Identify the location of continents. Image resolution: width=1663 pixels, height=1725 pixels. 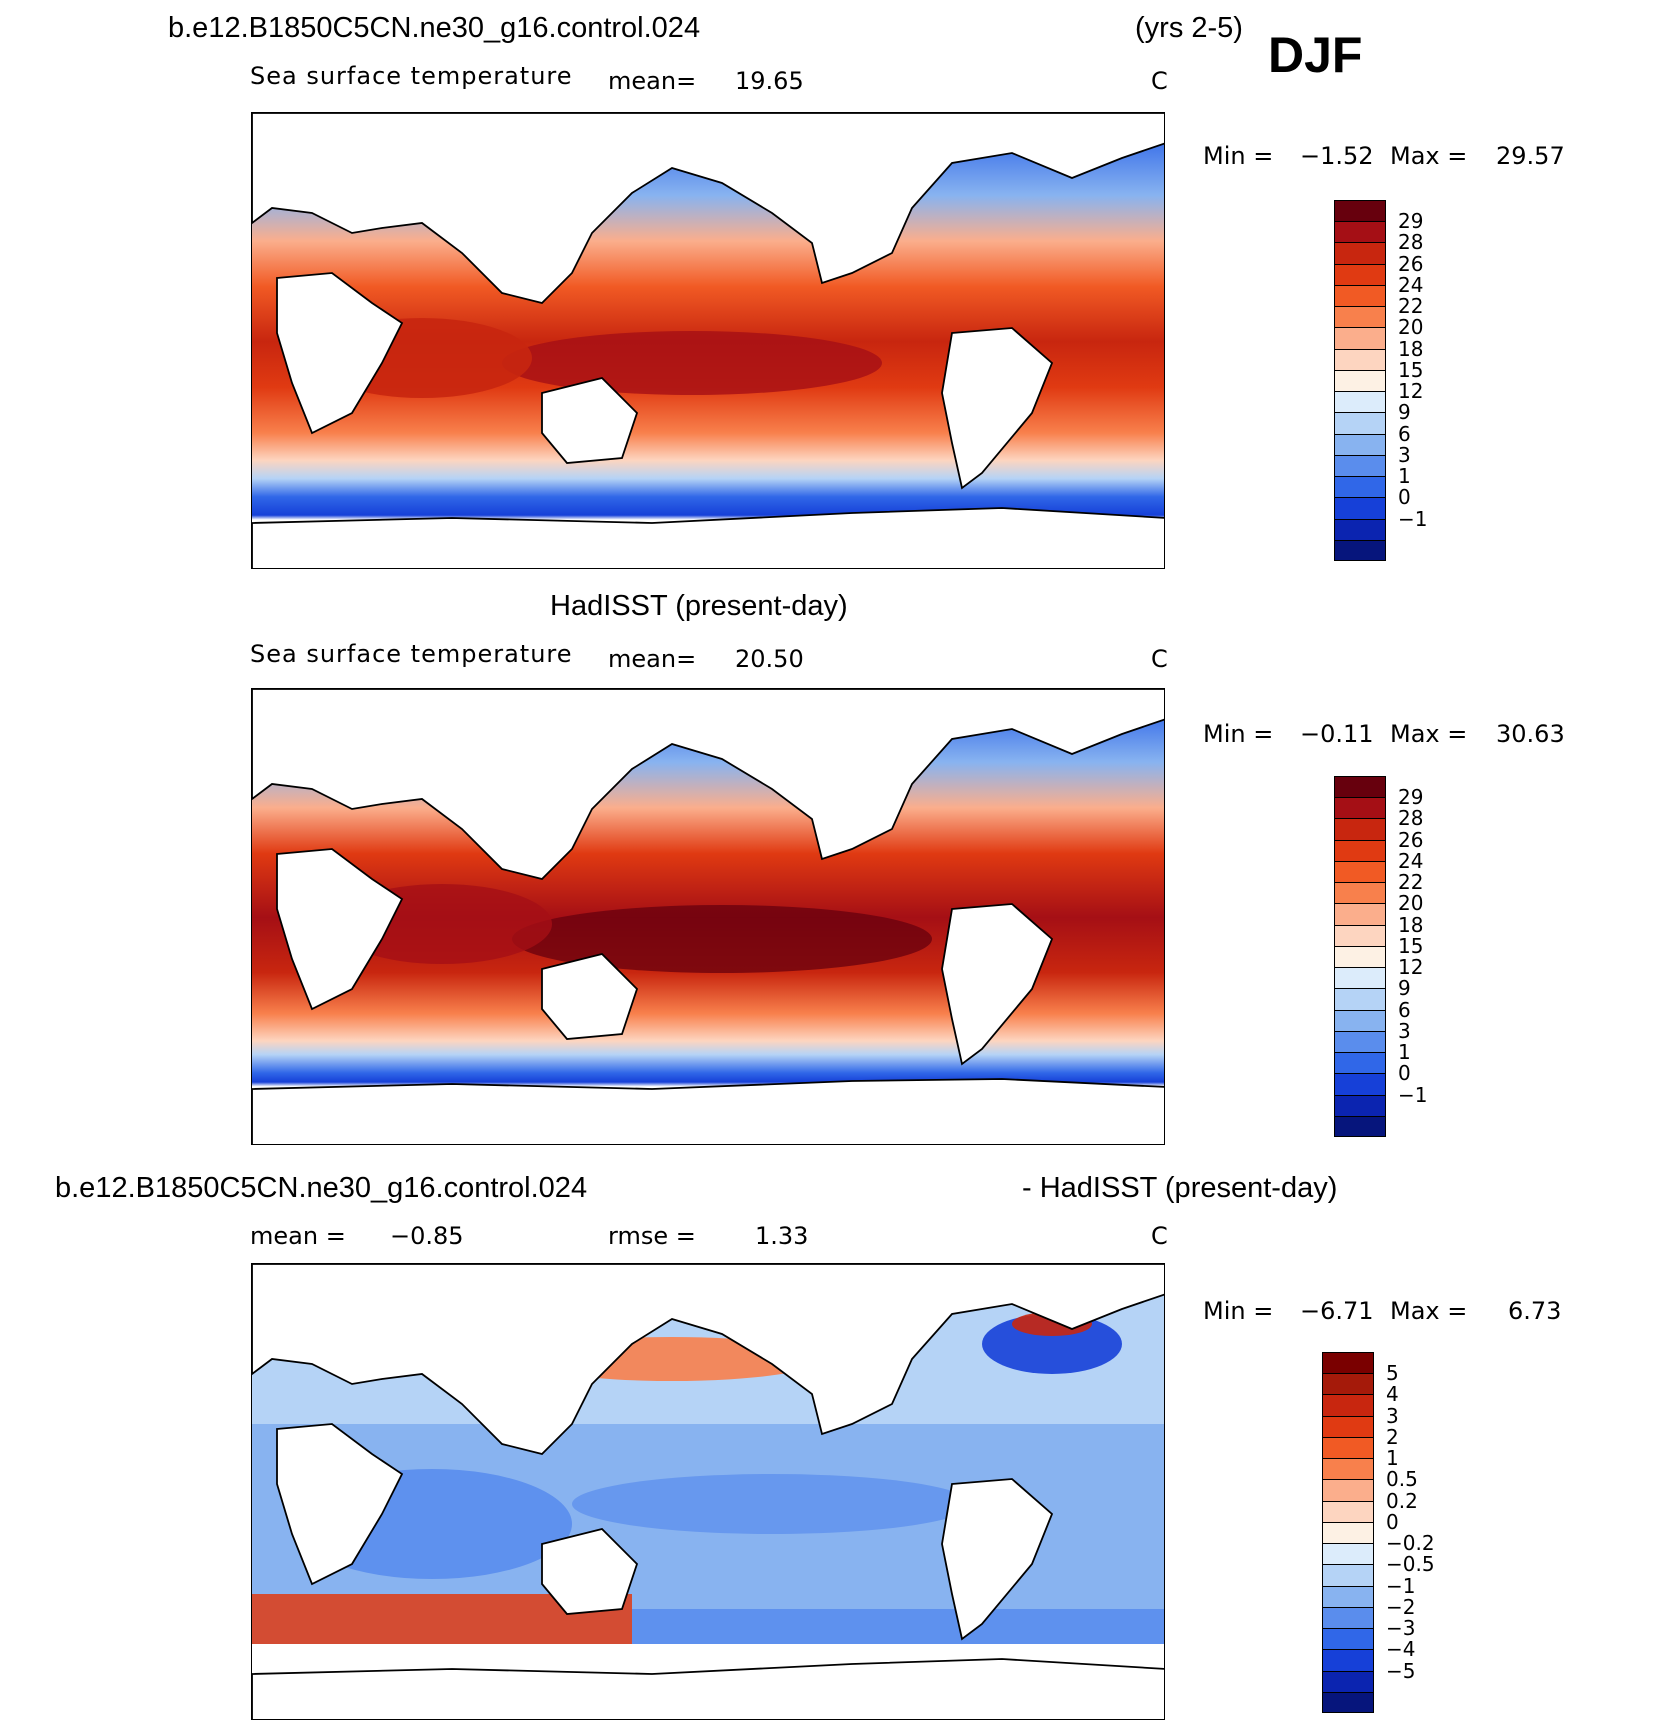
(708, 1491).